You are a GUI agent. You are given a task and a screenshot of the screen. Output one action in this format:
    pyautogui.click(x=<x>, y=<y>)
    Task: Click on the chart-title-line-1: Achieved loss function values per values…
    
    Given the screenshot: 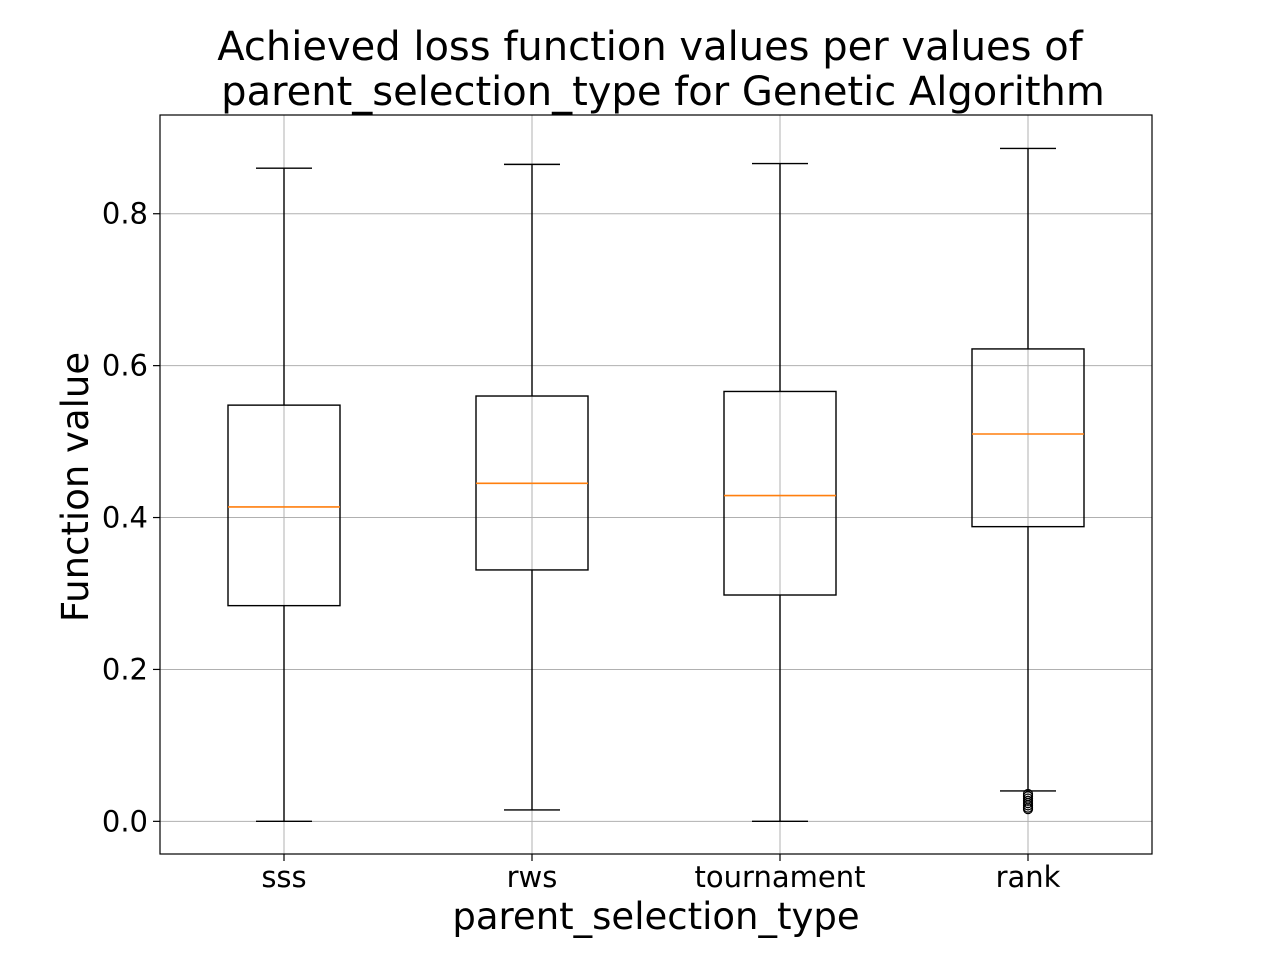 What is the action you would take?
    pyautogui.click(x=650, y=47)
    